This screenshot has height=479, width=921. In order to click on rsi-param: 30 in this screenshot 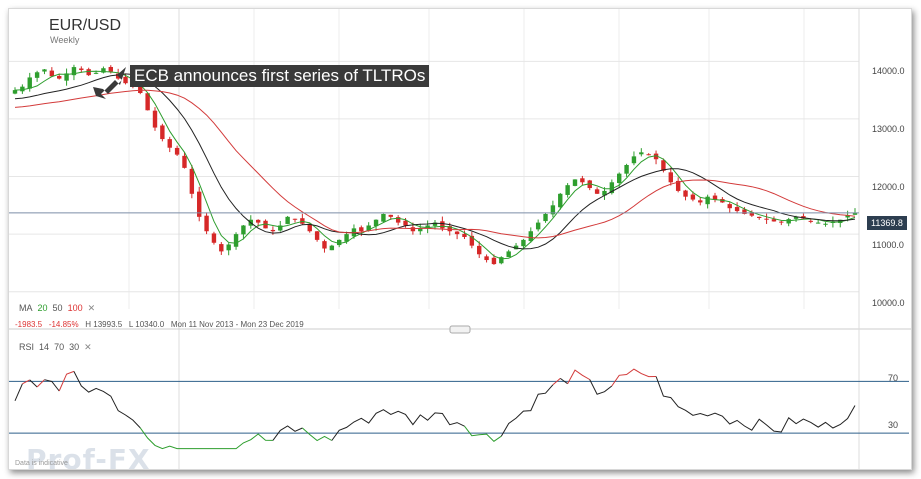, I will do `click(74, 347)`.